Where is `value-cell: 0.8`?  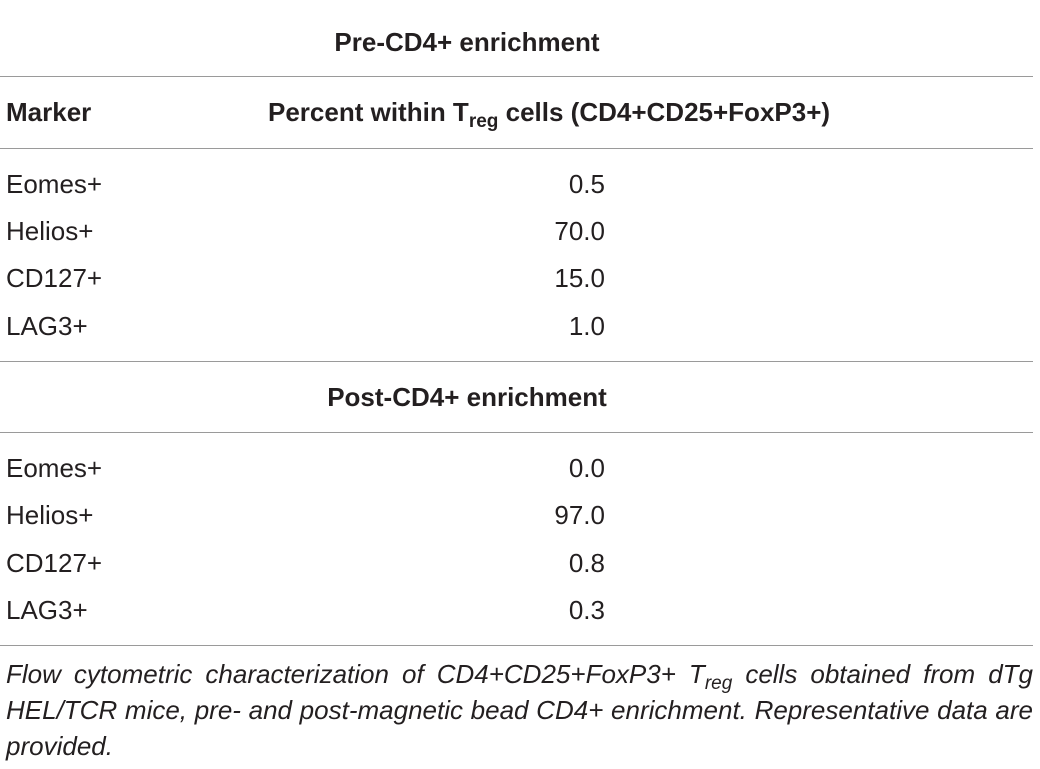 value-cell: 0.8 is located at coordinates (586, 563).